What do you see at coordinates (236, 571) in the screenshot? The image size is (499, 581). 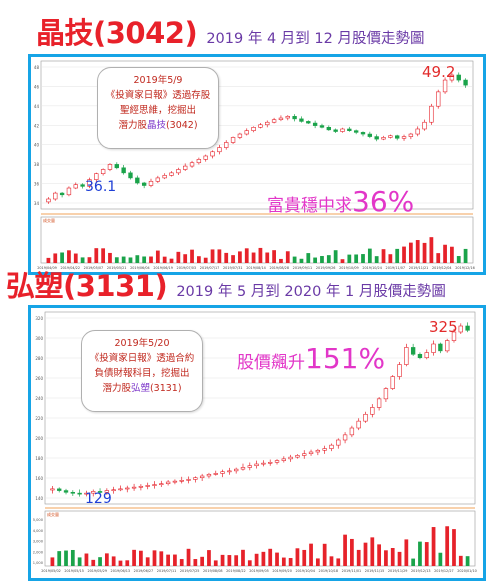 I see `chart2-x-tick-label: 2019/08/22` at bounding box center [236, 571].